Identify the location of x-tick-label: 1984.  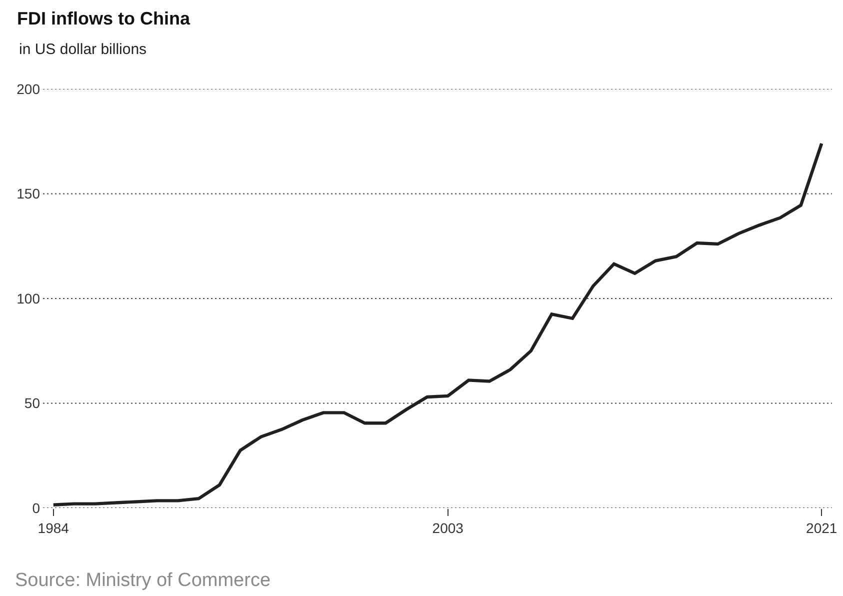
(54, 528).